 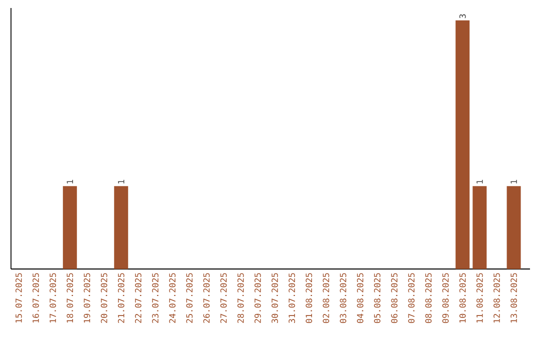 I want to click on data-label: 3, so click(x=462, y=16).